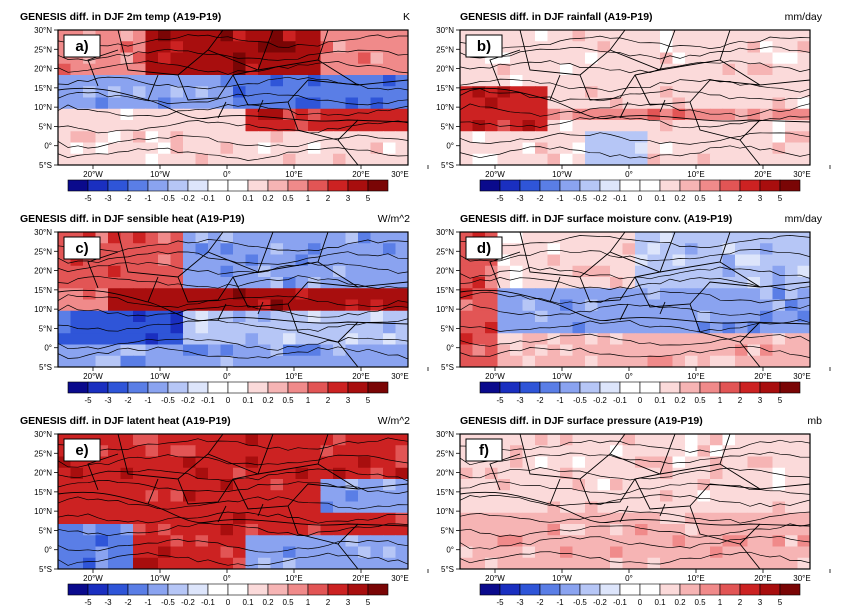 This screenshot has width=850, height=612. I want to click on lat-tick-label: 5°S, so click(447, 165).